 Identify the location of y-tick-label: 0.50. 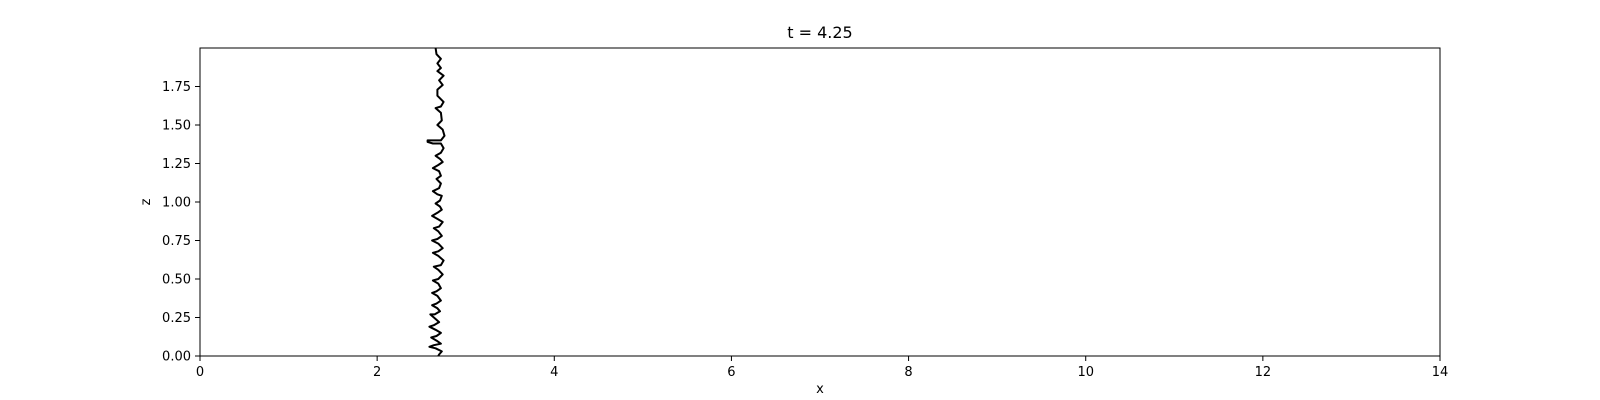
(176, 280).